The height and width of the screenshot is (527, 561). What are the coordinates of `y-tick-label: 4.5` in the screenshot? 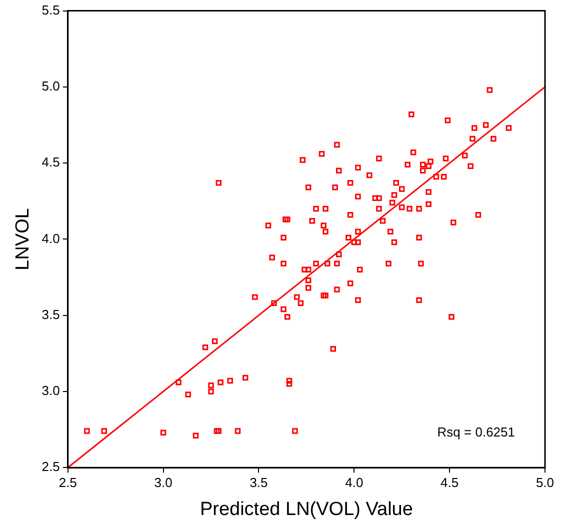 It's located at (51, 162).